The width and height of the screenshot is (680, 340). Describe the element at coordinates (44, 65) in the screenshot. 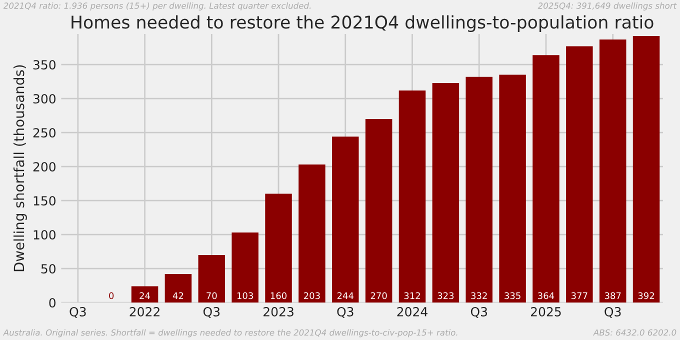

I see `y-tick-label: 350` at that location.